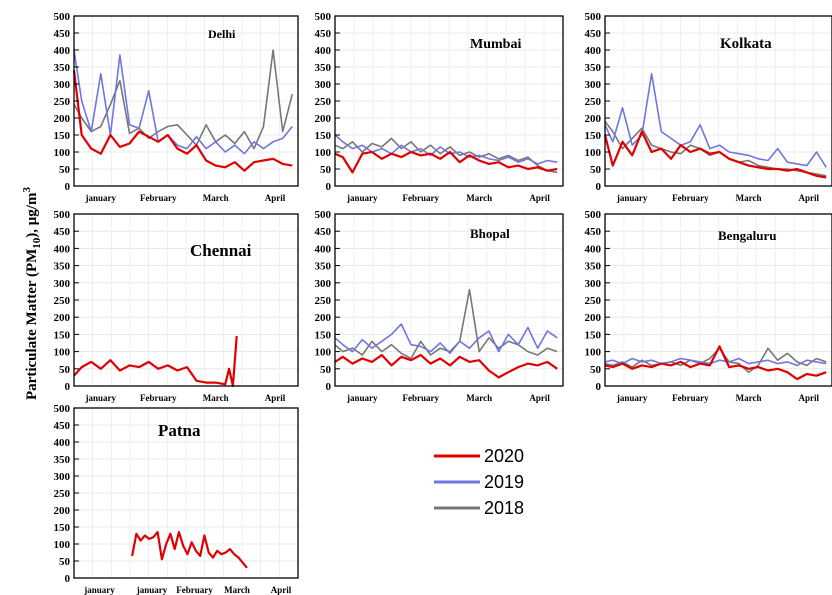  Describe the element at coordinates (747, 235) in the screenshot. I see `panel-title: Bengaluru` at that location.